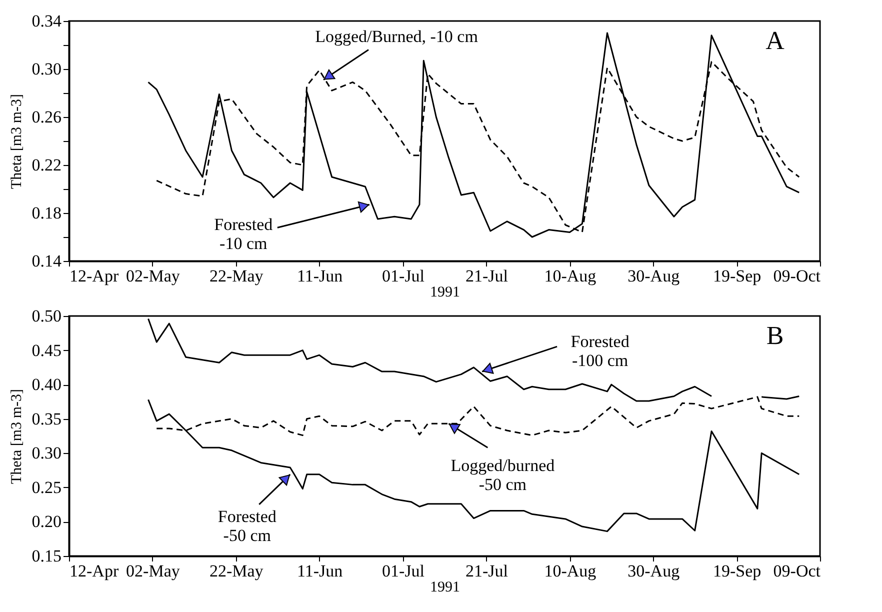 This screenshot has height=612, width=882. Describe the element at coordinates (47, 556) in the screenshot. I see `y-tick-label: 0.15` at that location.